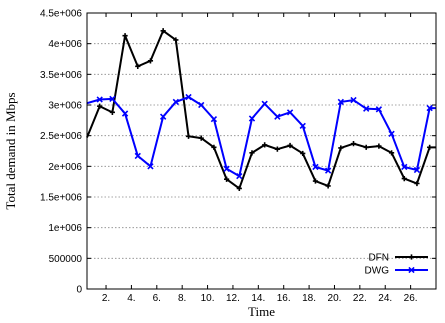 This screenshot has width=445, height=323. Describe the element at coordinates (309, 298) in the screenshot. I see `x-tick-label: 18.` at that location.